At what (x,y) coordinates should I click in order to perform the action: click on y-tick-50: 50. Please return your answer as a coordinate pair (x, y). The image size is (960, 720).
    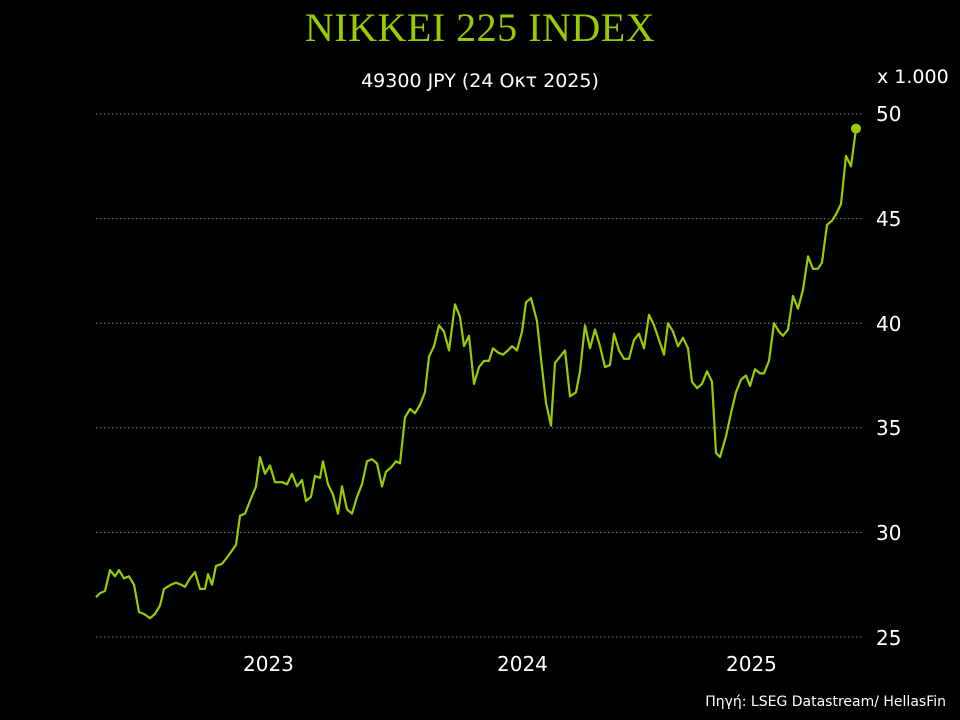
    Looking at the image, I should click on (889, 114).